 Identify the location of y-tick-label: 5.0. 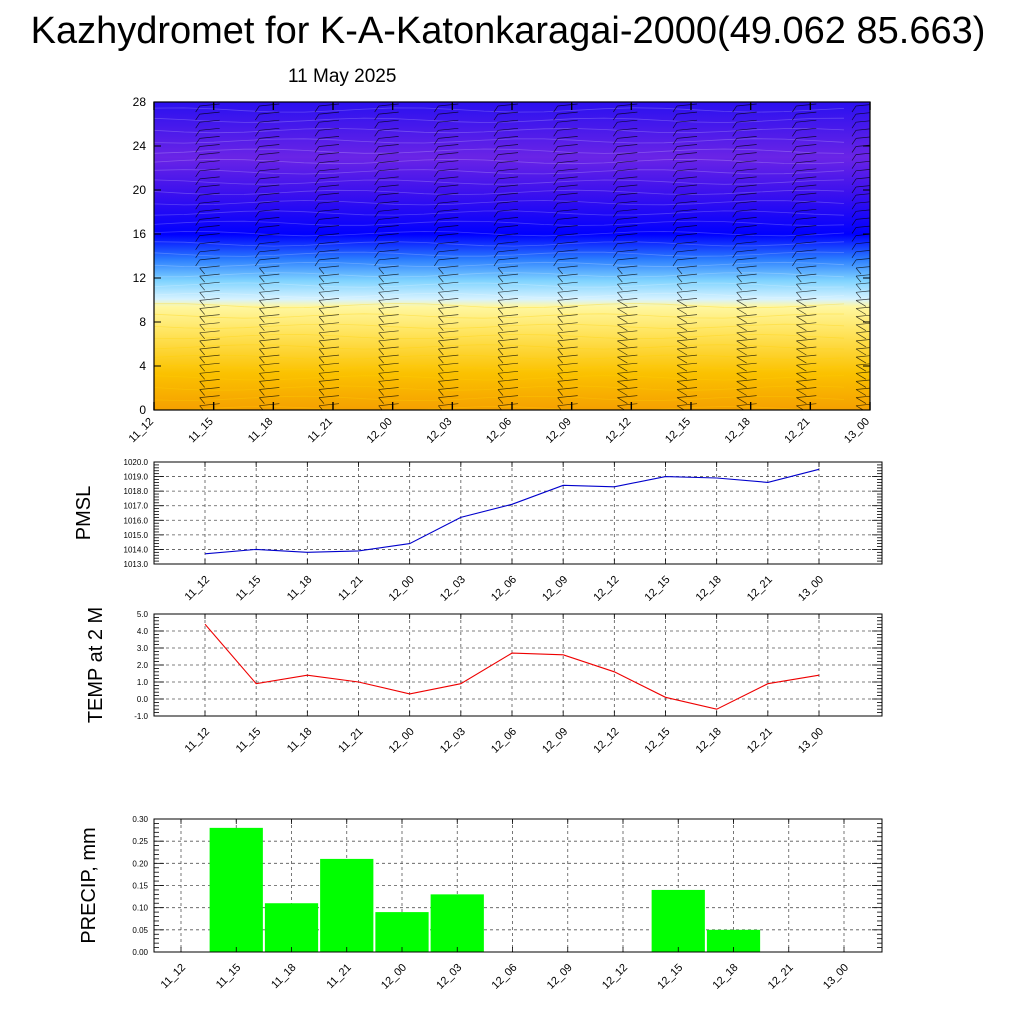
(143, 614).